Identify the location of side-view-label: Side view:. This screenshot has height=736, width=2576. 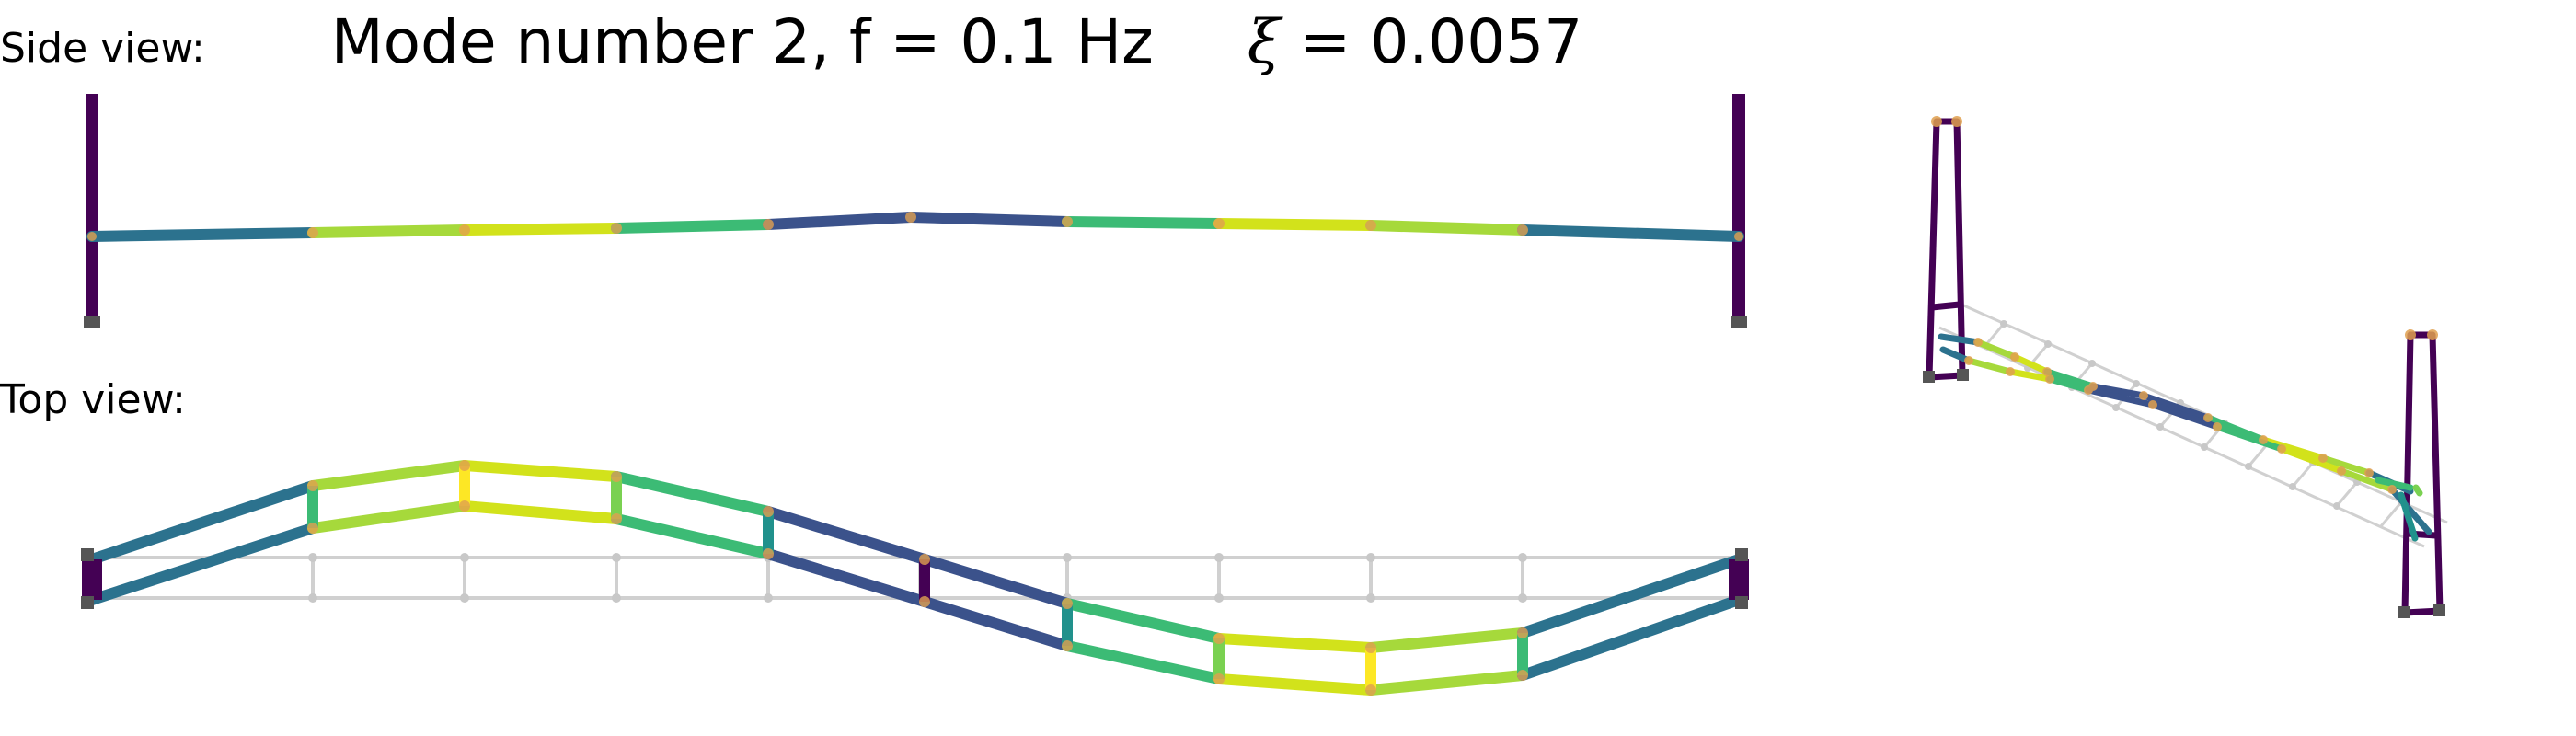
(102, 48).